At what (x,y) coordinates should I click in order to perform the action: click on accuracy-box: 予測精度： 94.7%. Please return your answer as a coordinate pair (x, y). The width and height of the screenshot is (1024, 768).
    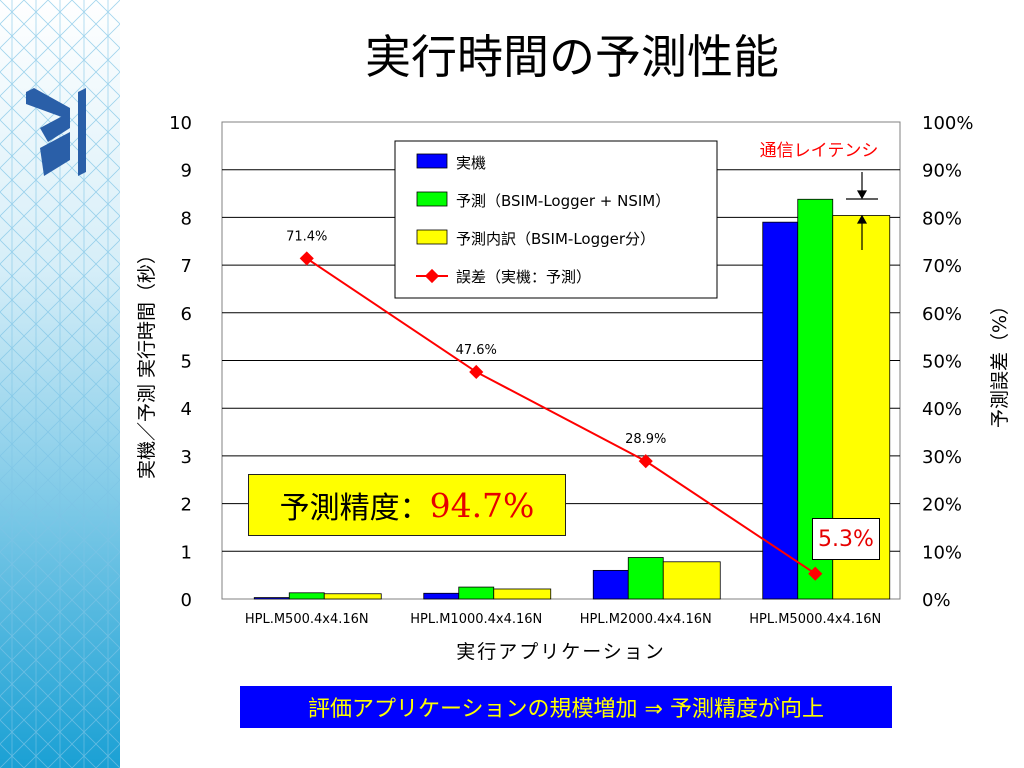
    Looking at the image, I should click on (407, 505).